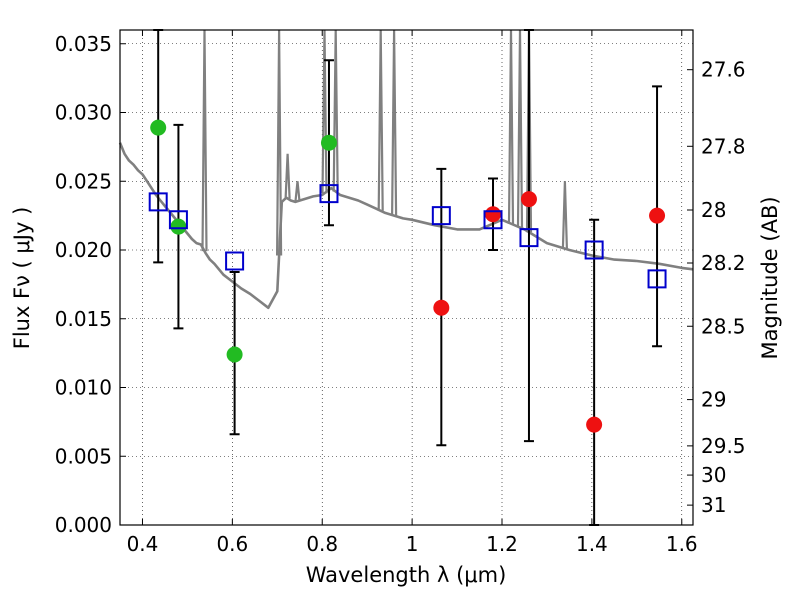 This screenshot has height=600, width=800. What do you see at coordinates (412, 544) in the screenshot?
I see `x-tick-label: 1` at bounding box center [412, 544].